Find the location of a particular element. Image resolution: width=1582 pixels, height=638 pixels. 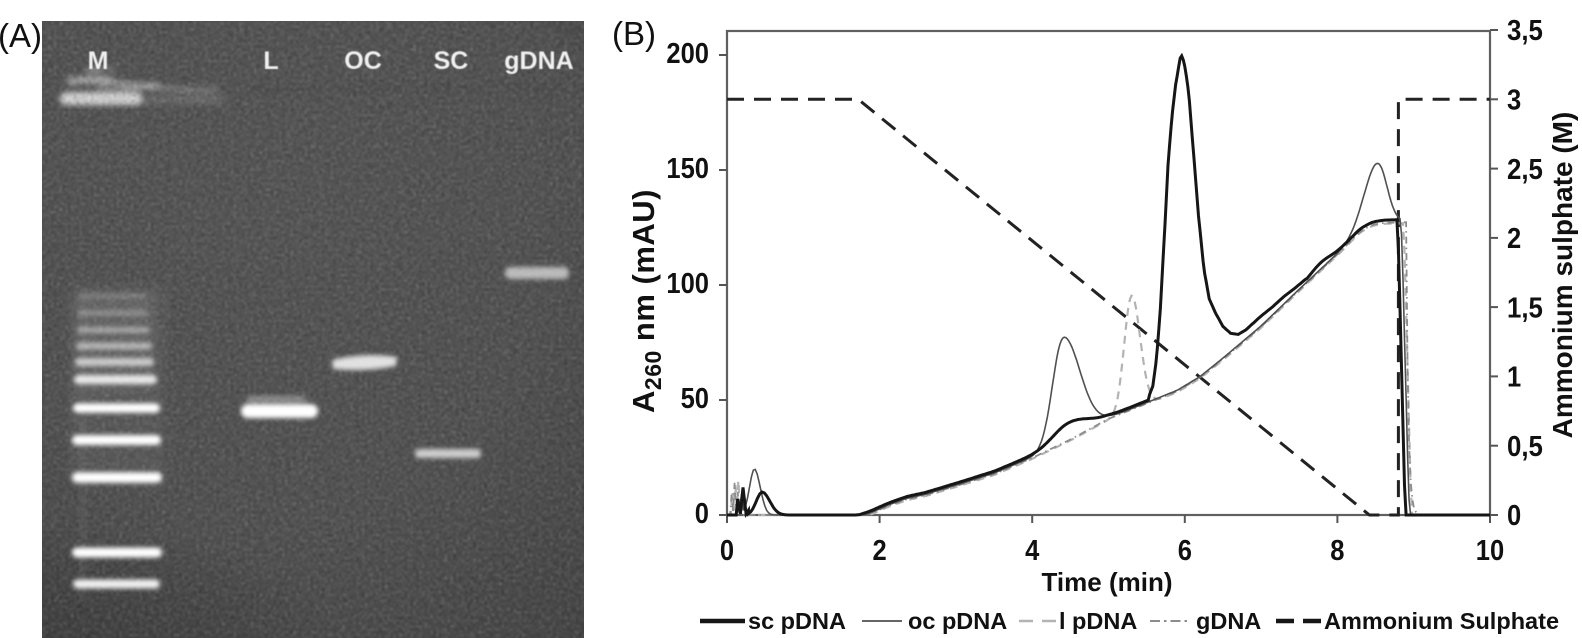

svg-text: 4 is located at coordinates (1032, 551).